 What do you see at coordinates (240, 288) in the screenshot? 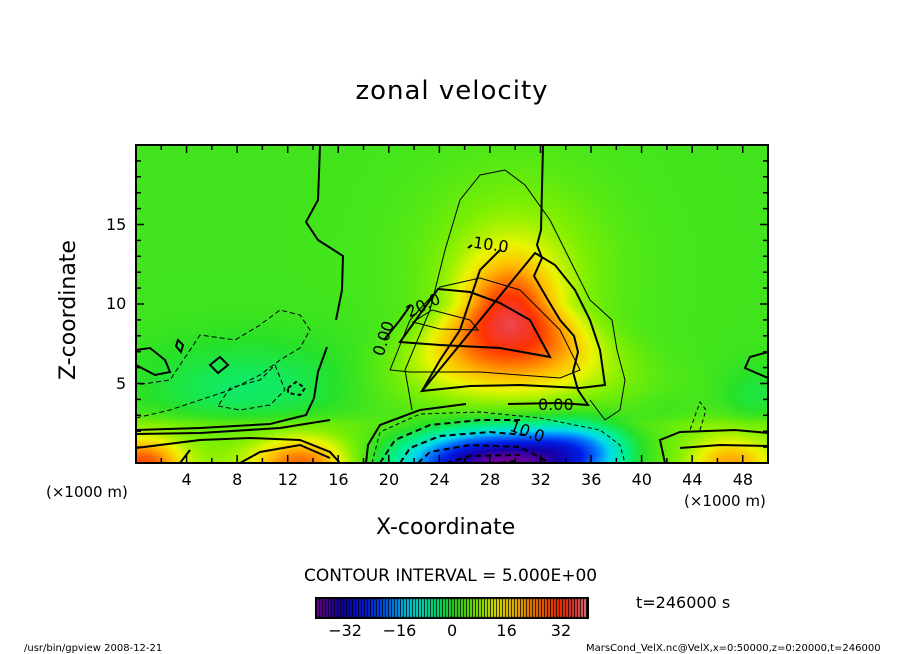
I see `contour-zero-left` at bounding box center [240, 288].